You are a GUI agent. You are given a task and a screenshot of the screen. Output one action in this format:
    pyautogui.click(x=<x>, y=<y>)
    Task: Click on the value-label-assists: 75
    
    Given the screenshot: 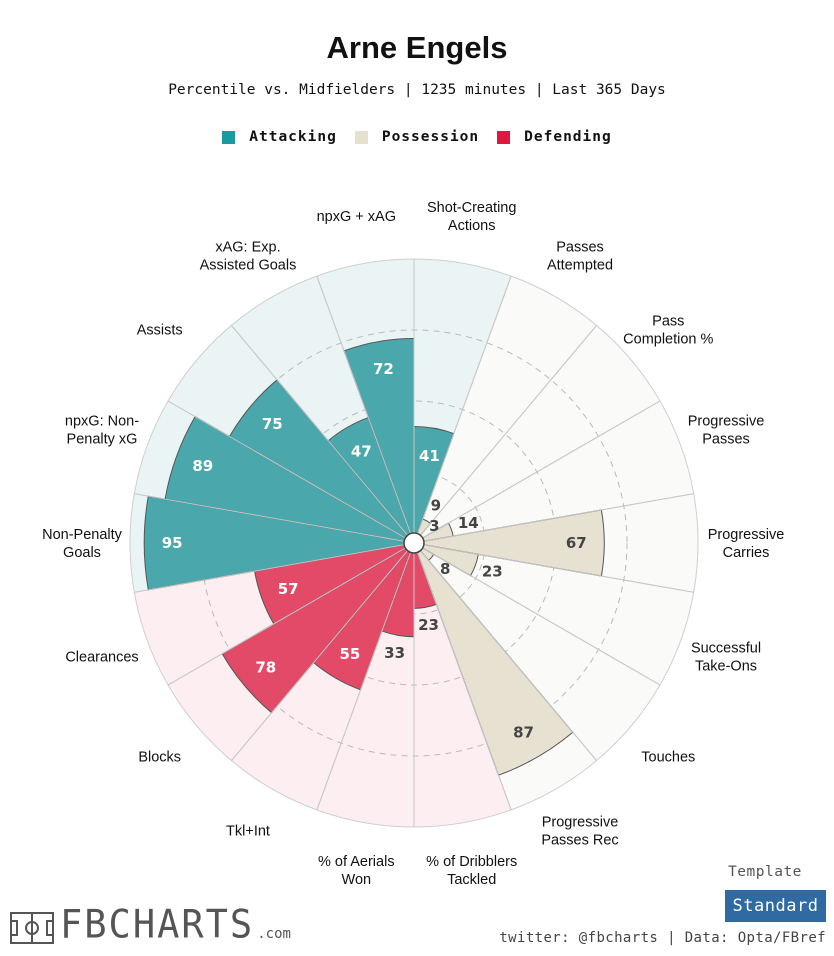 What is the action you would take?
    pyautogui.click(x=272, y=424)
    